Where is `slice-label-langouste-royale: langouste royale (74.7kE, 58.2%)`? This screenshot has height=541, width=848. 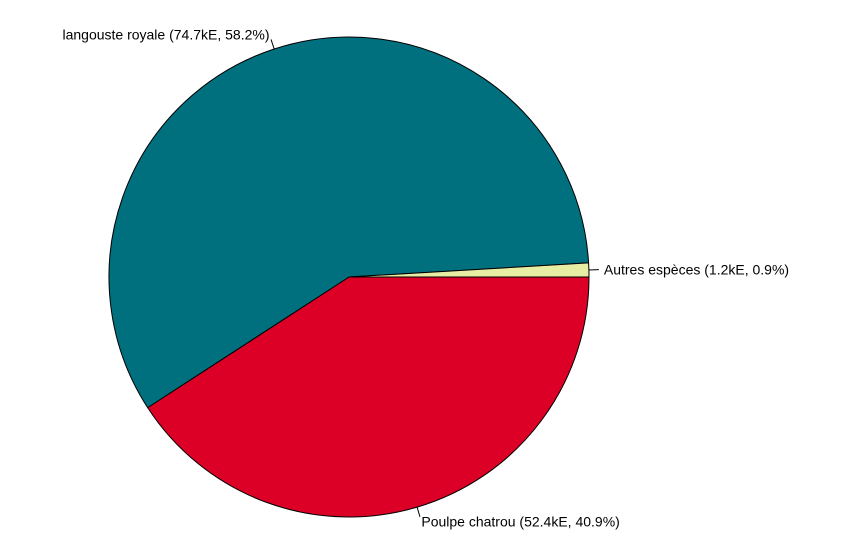
slice-label-langouste-royale: langouste royale (74.7kE, 58.2%) is located at coordinates (165, 35).